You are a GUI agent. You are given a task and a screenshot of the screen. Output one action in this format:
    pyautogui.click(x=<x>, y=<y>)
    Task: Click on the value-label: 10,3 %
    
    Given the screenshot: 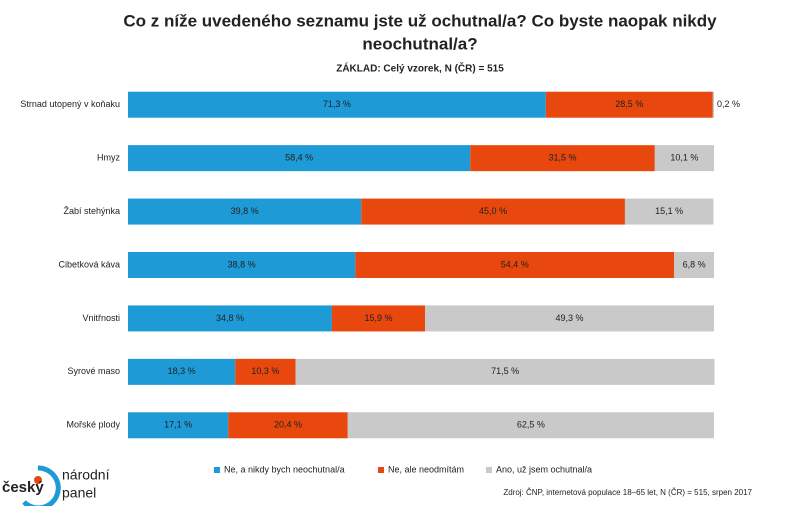 What is the action you would take?
    pyautogui.click(x=265, y=371)
    